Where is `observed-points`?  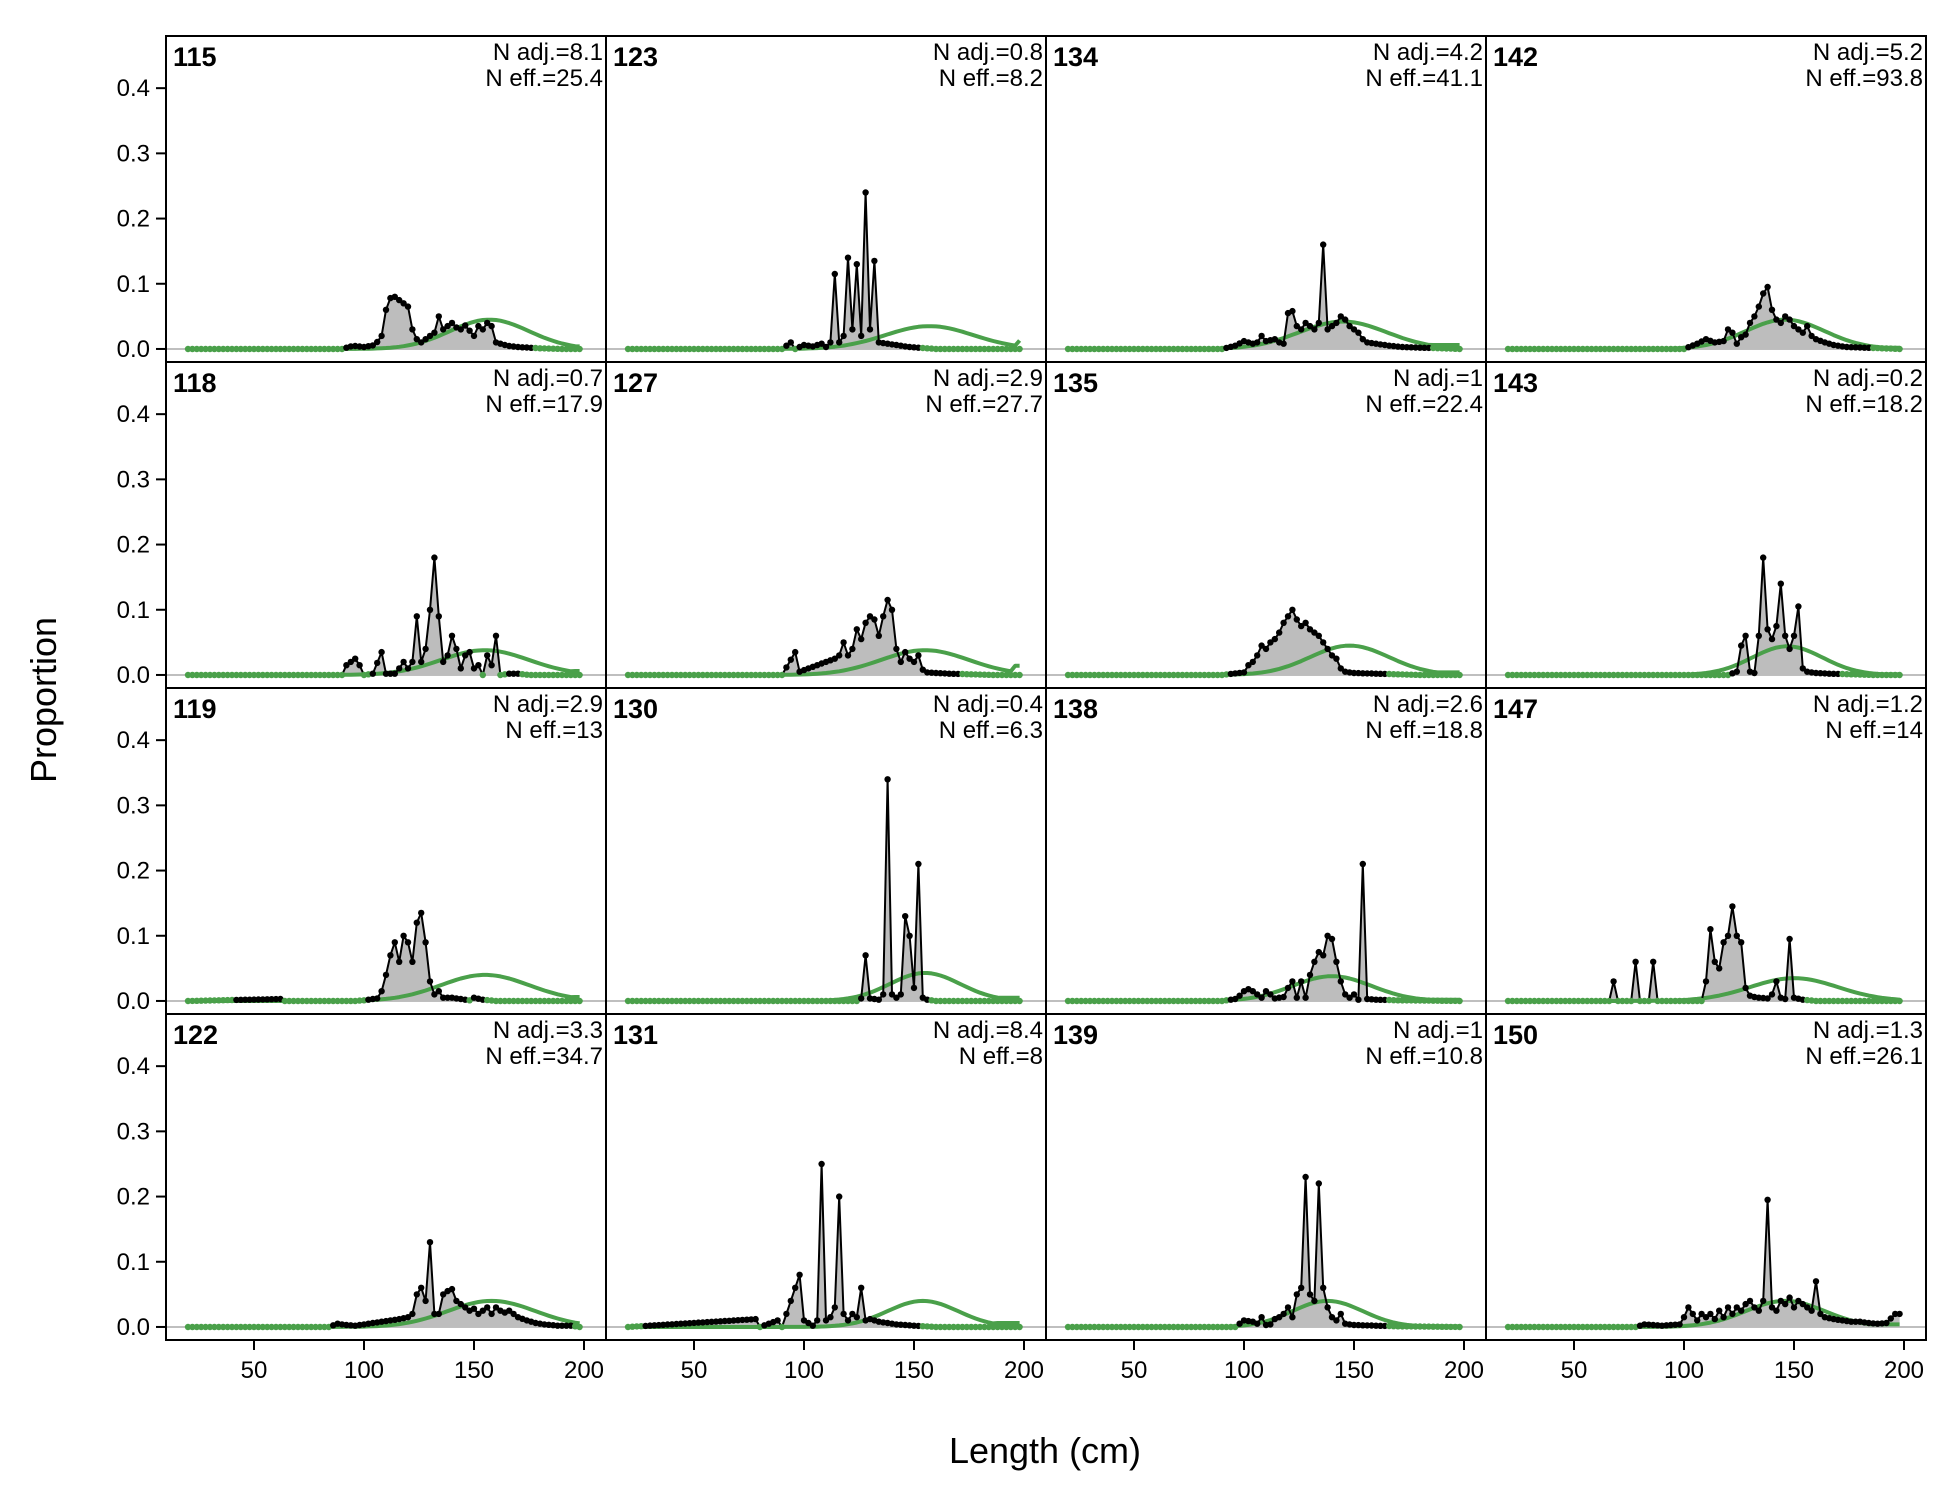
observed-points is located at coordinates (1263, 297).